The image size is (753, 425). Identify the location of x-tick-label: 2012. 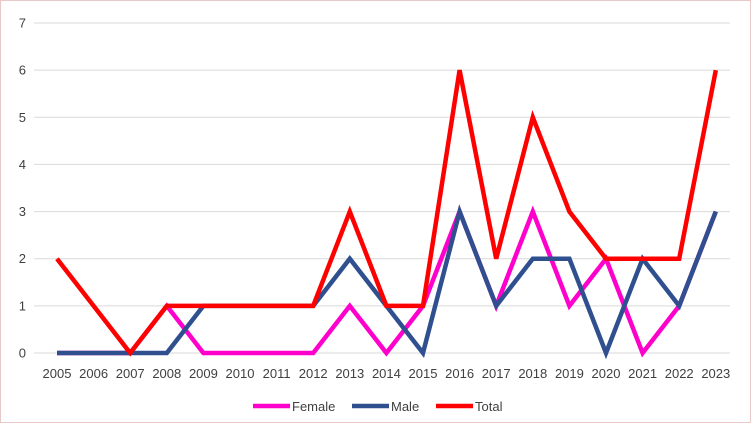
(313, 373).